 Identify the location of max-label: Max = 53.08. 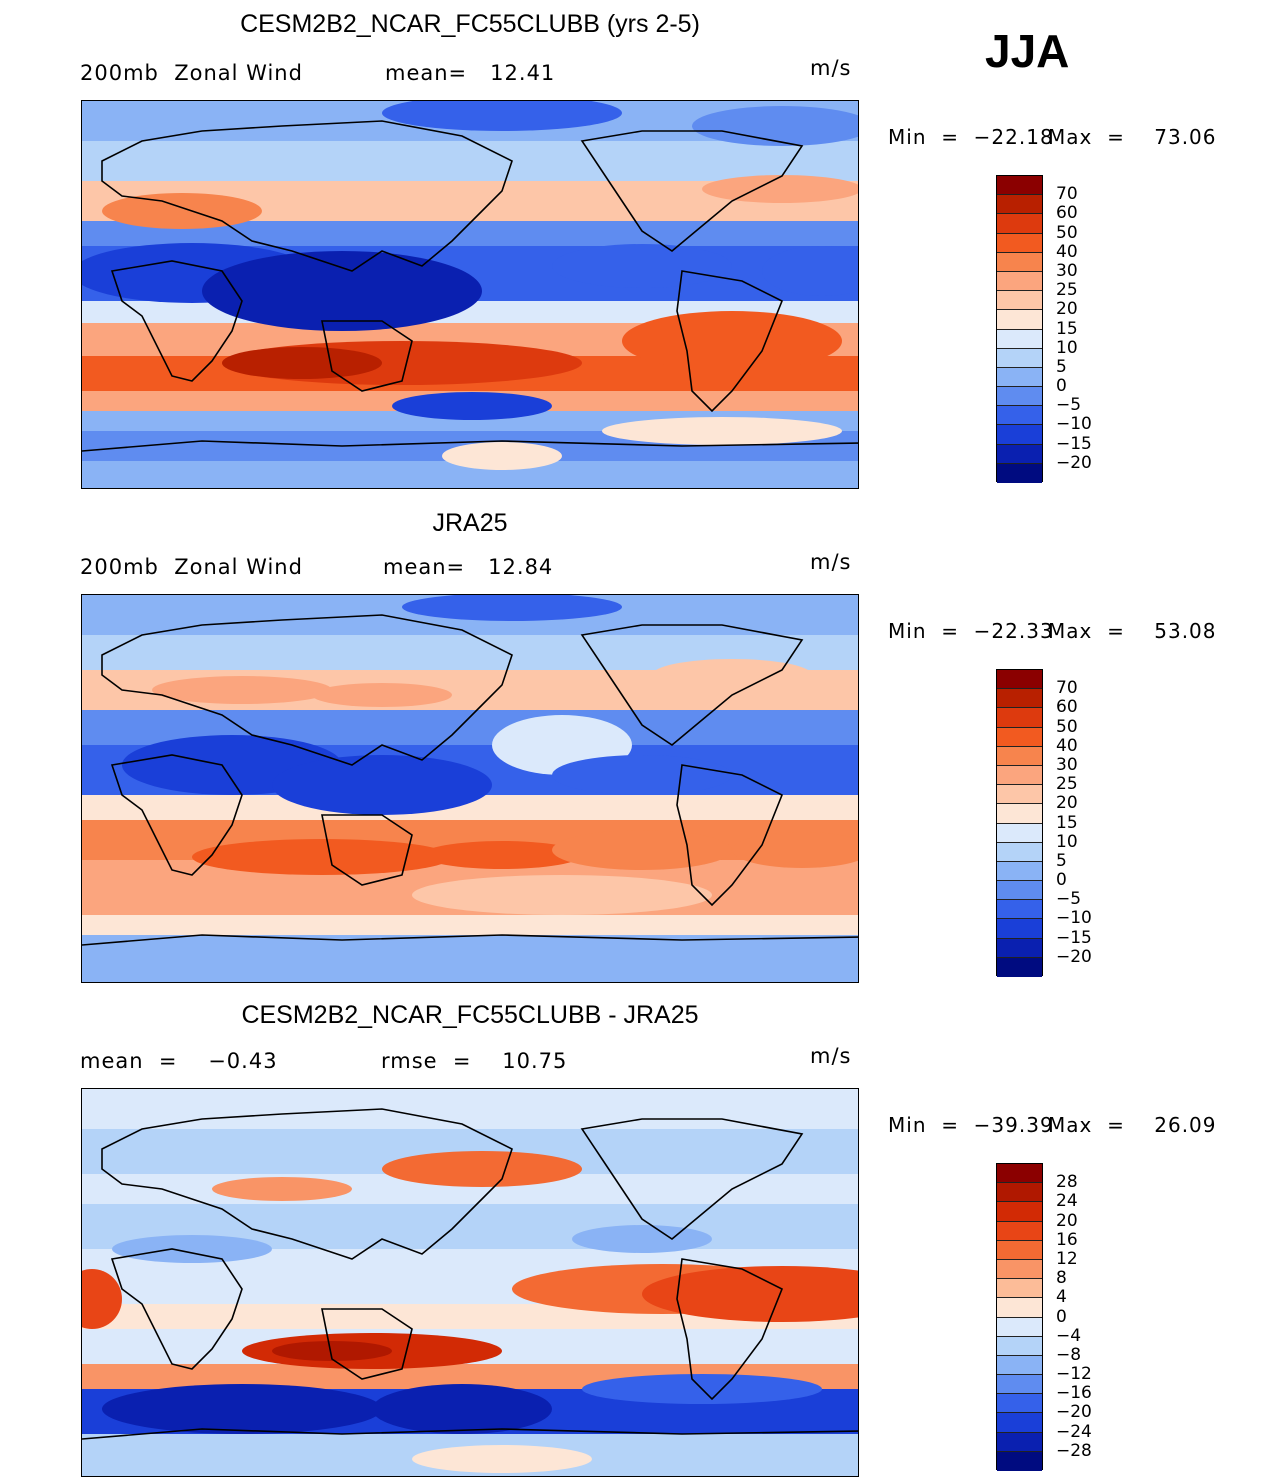
(1132, 631).